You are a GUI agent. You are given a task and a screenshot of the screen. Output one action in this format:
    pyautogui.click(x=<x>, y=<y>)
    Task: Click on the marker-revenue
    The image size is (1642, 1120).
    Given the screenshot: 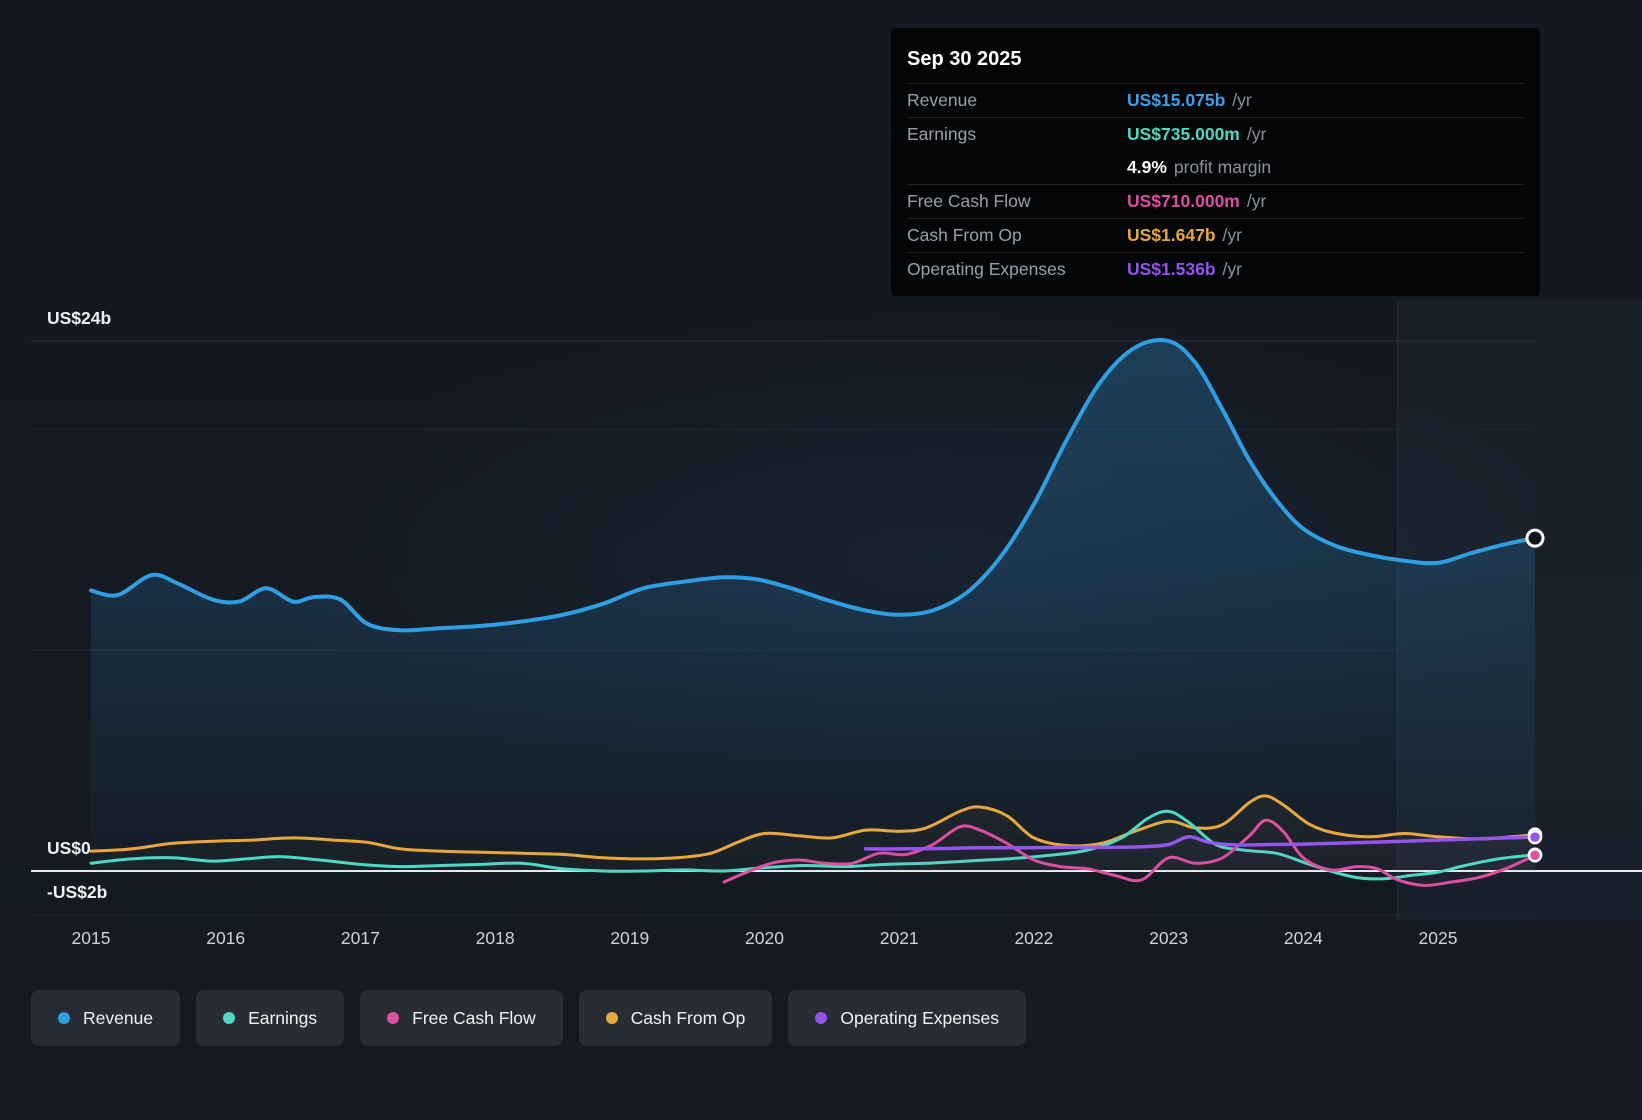 What is the action you would take?
    pyautogui.click(x=1535, y=538)
    